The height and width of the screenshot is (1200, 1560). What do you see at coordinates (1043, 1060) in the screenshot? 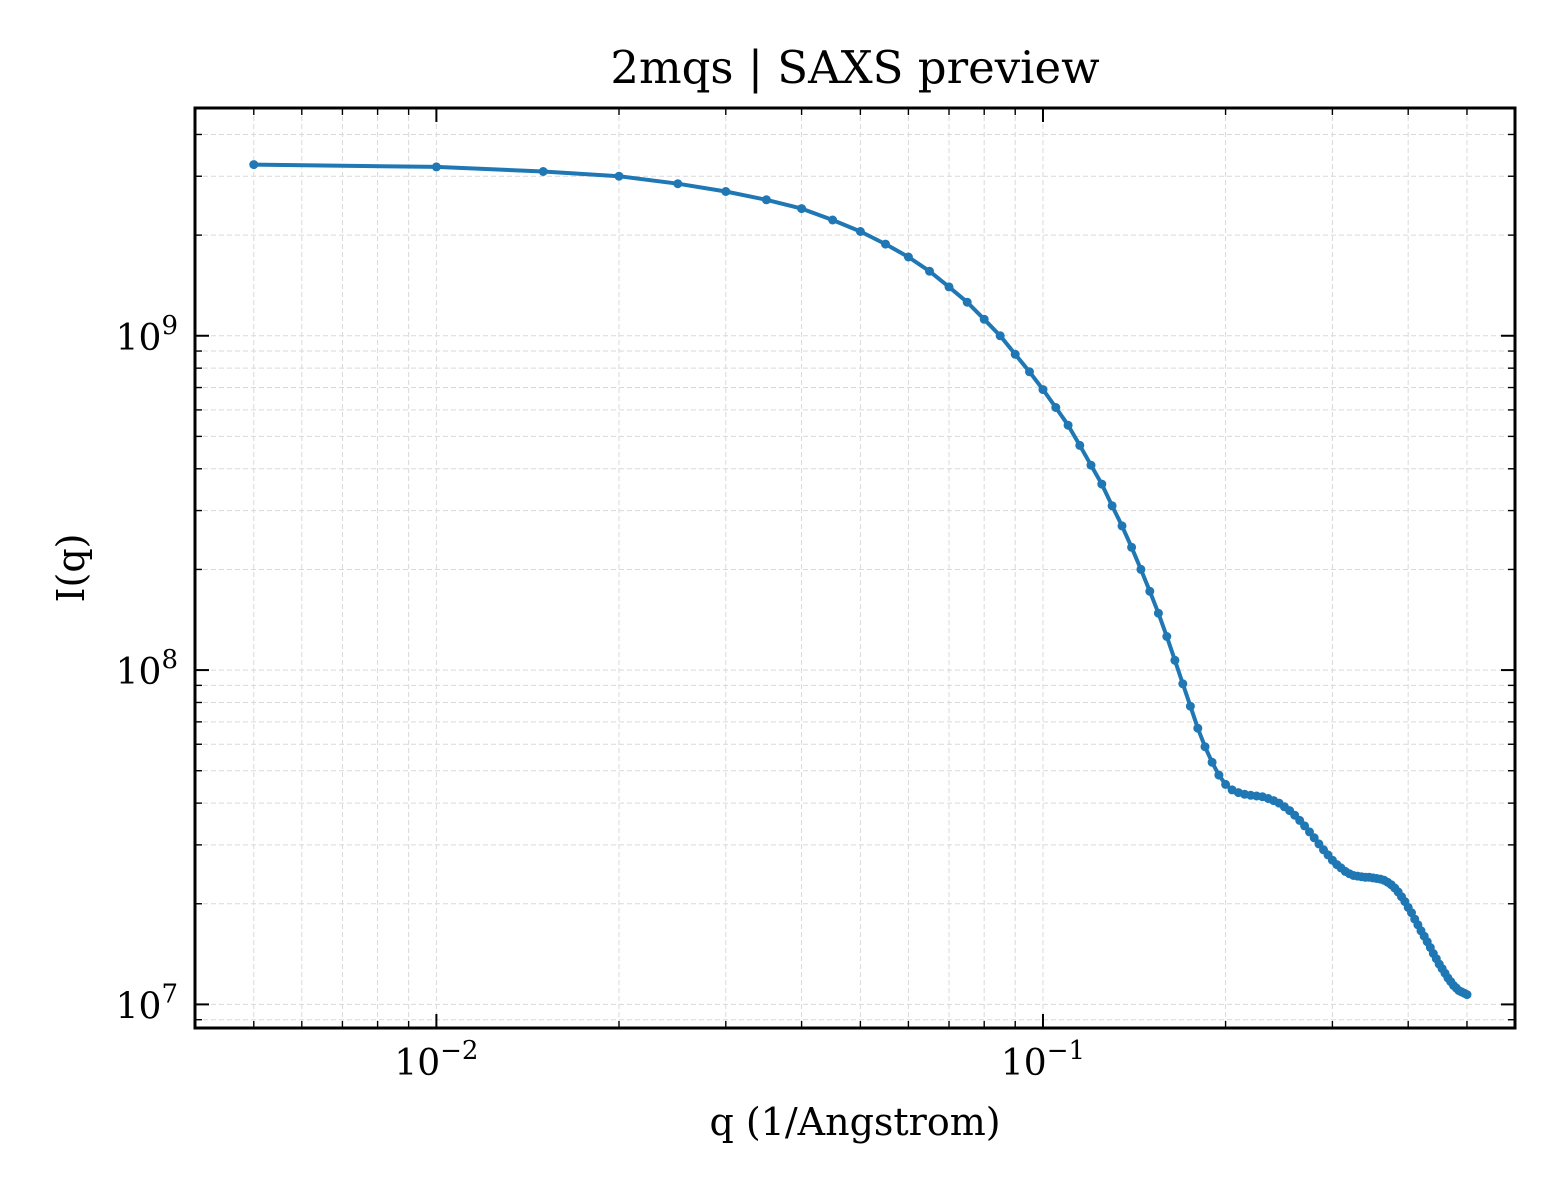
I see `x-tick-label: 10⁻¹` at bounding box center [1043, 1060].